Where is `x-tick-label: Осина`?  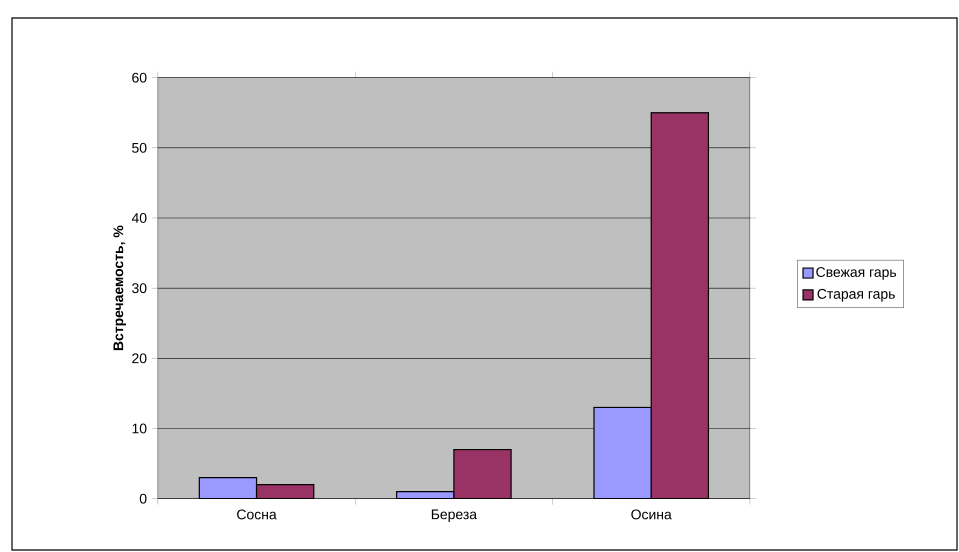 x-tick-label: Осина is located at coordinates (651, 514).